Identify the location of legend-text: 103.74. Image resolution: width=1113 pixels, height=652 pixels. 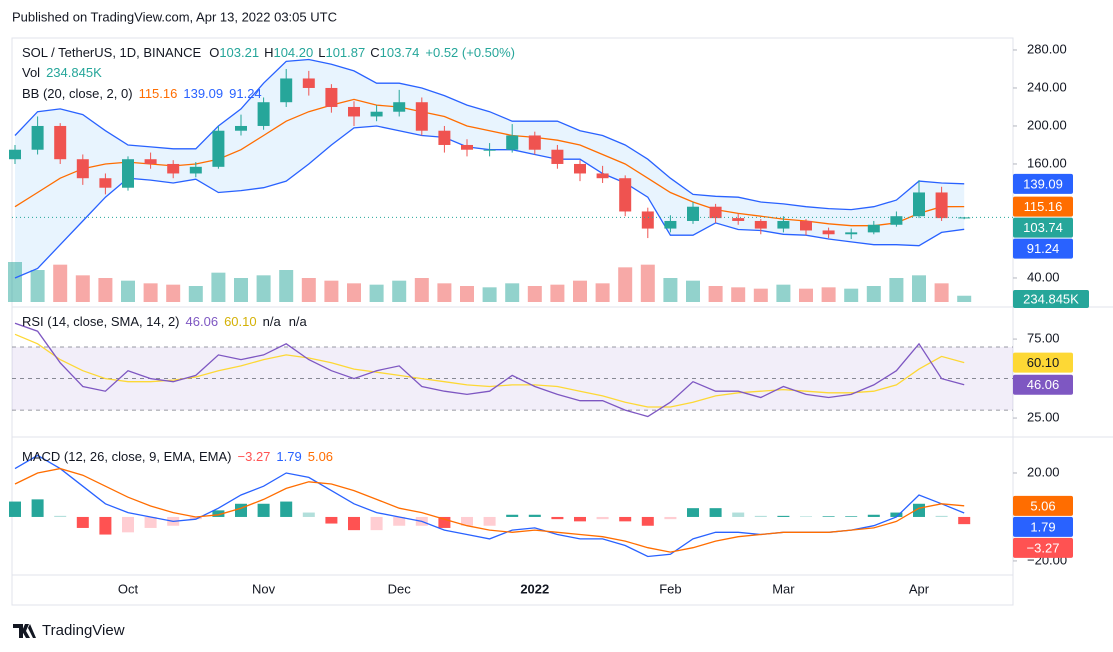
(400, 52).